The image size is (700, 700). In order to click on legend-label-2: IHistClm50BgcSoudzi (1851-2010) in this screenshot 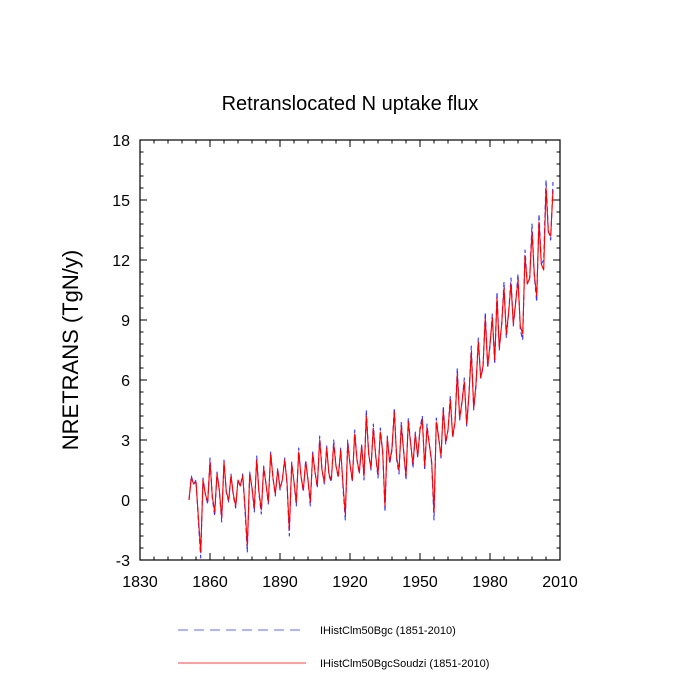, I will do `click(404, 664)`.